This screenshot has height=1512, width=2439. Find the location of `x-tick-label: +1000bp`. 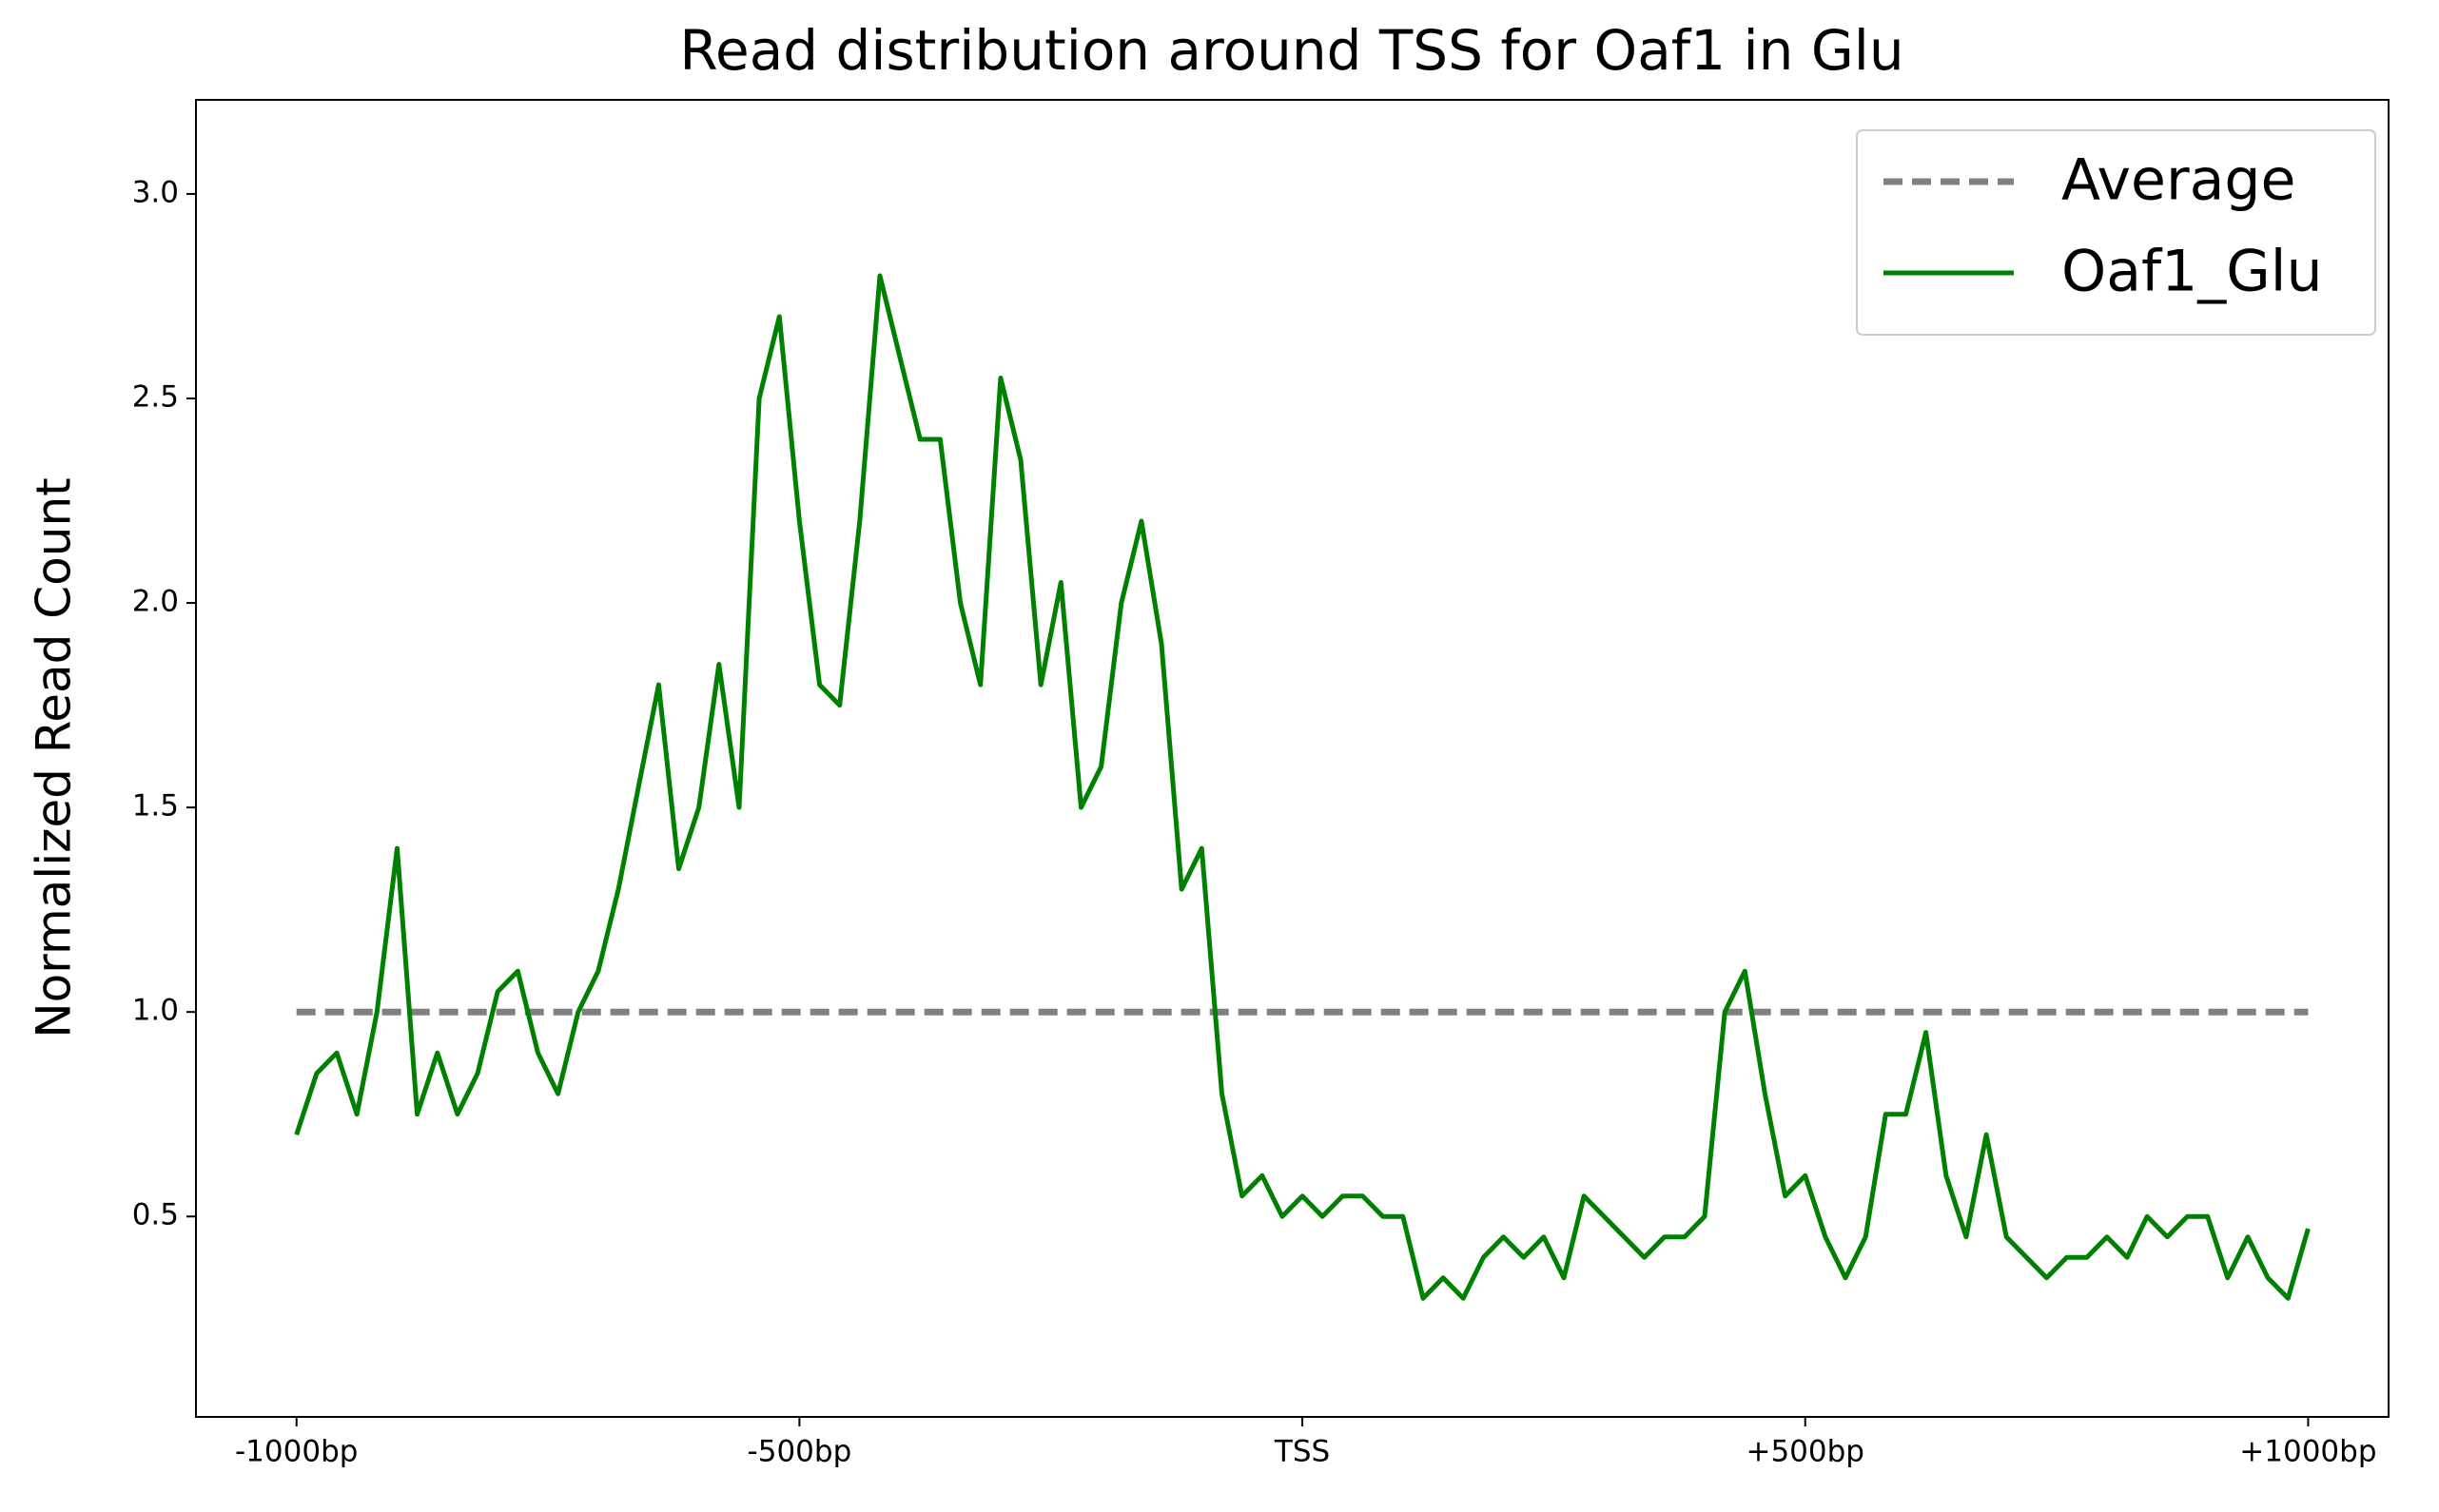

x-tick-label: +1000bp is located at coordinates (2307, 1452).